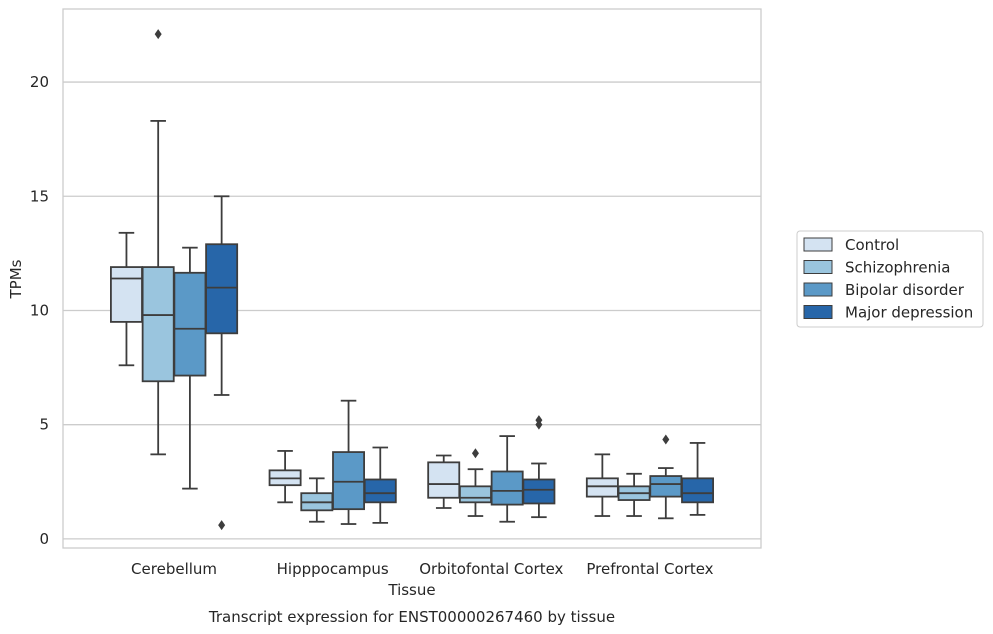 This screenshot has height=634, width=993. What do you see at coordinates (39, 82) in the screenshot?
I see `y-tick-label: 20` at bounding box center [39, 82].